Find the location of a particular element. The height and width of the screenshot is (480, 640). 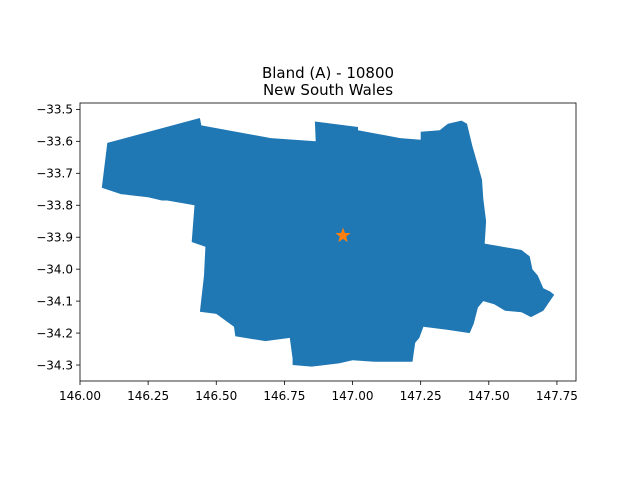

y-tick-label: −33.7 is located at coordinates (54, 174).